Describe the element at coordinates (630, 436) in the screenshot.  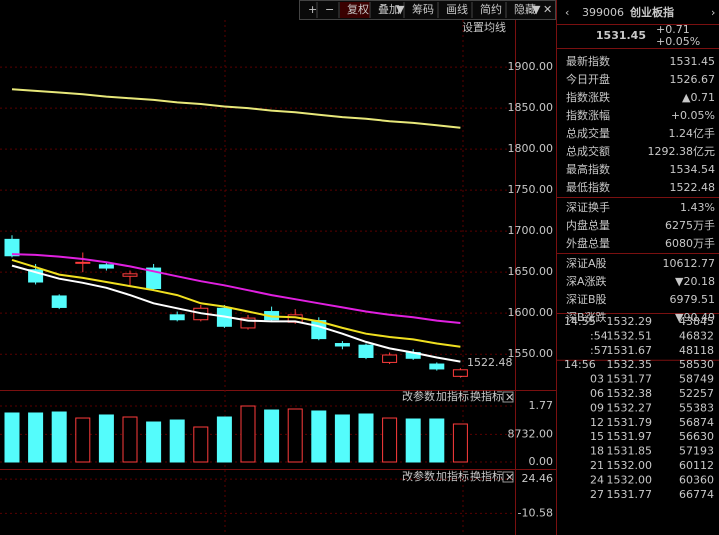
I see `tick-price: 1531.97` at that location.